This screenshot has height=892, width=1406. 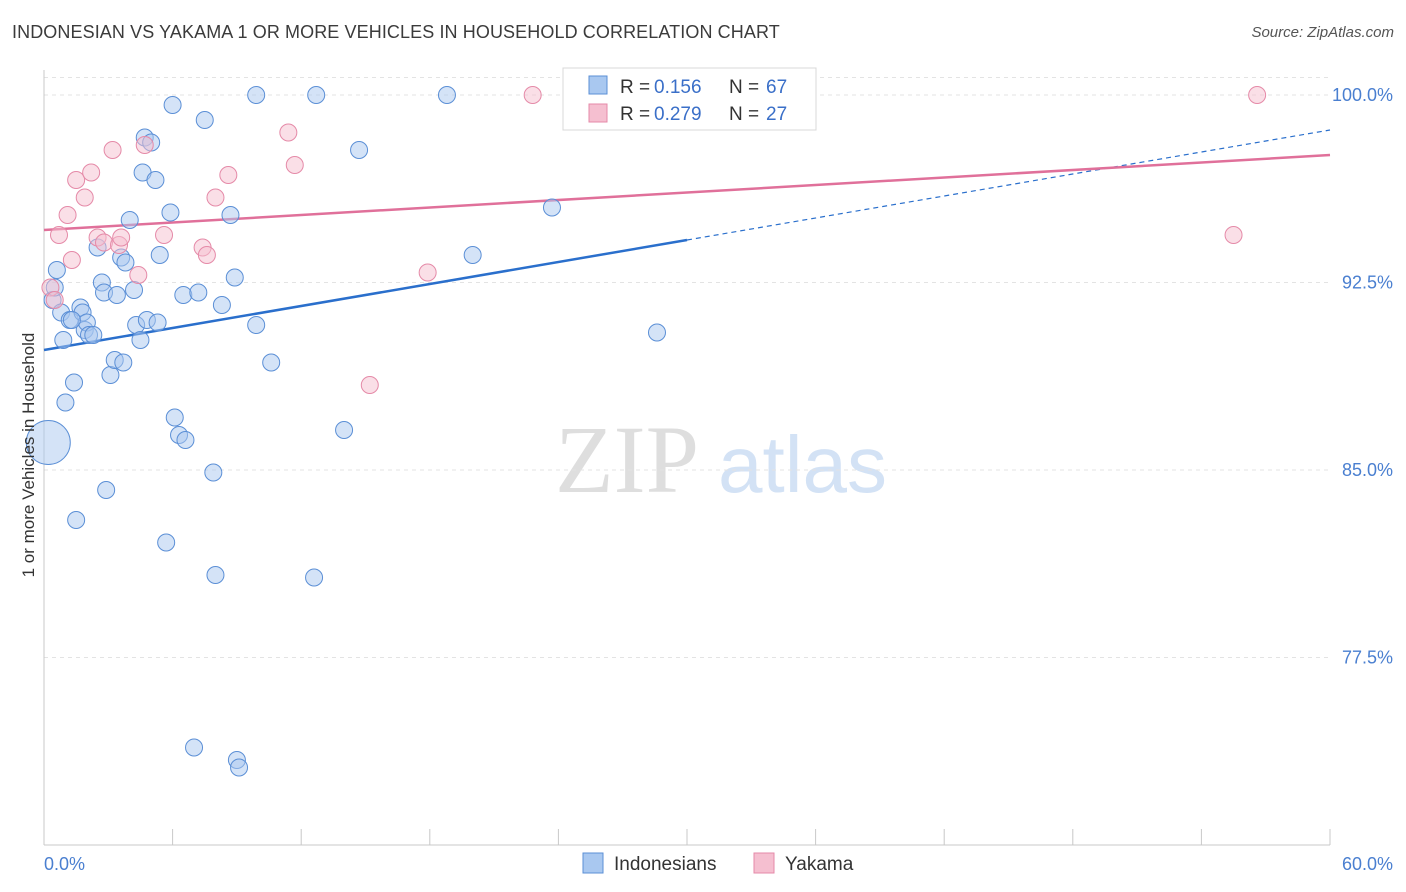 What do you see at coordinates (718, 863) in the screenshot?
I see `bottom-legend: Indonesians Yakama` at bounding box center [718, 863].